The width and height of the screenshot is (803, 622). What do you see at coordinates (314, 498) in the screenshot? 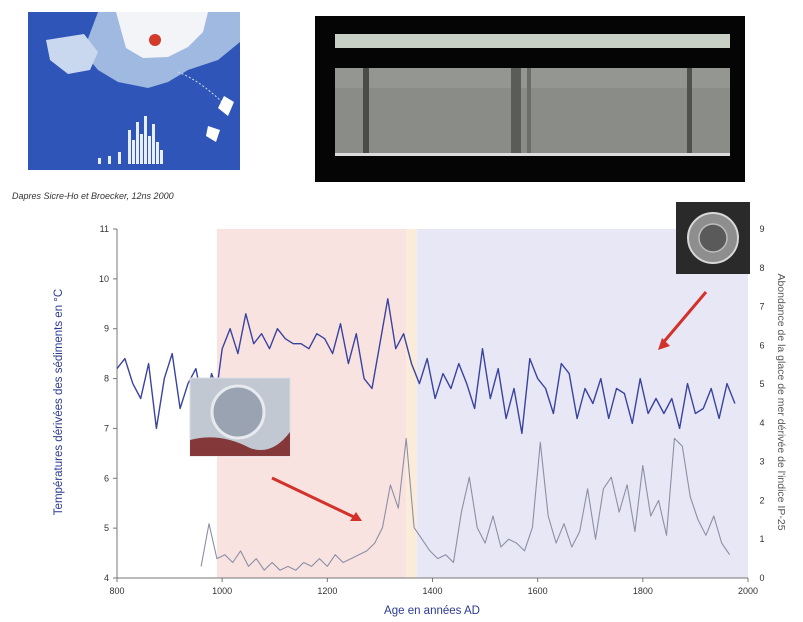
I see `arrow-to-sea-ice-peak` at bounding box center [314, 498].